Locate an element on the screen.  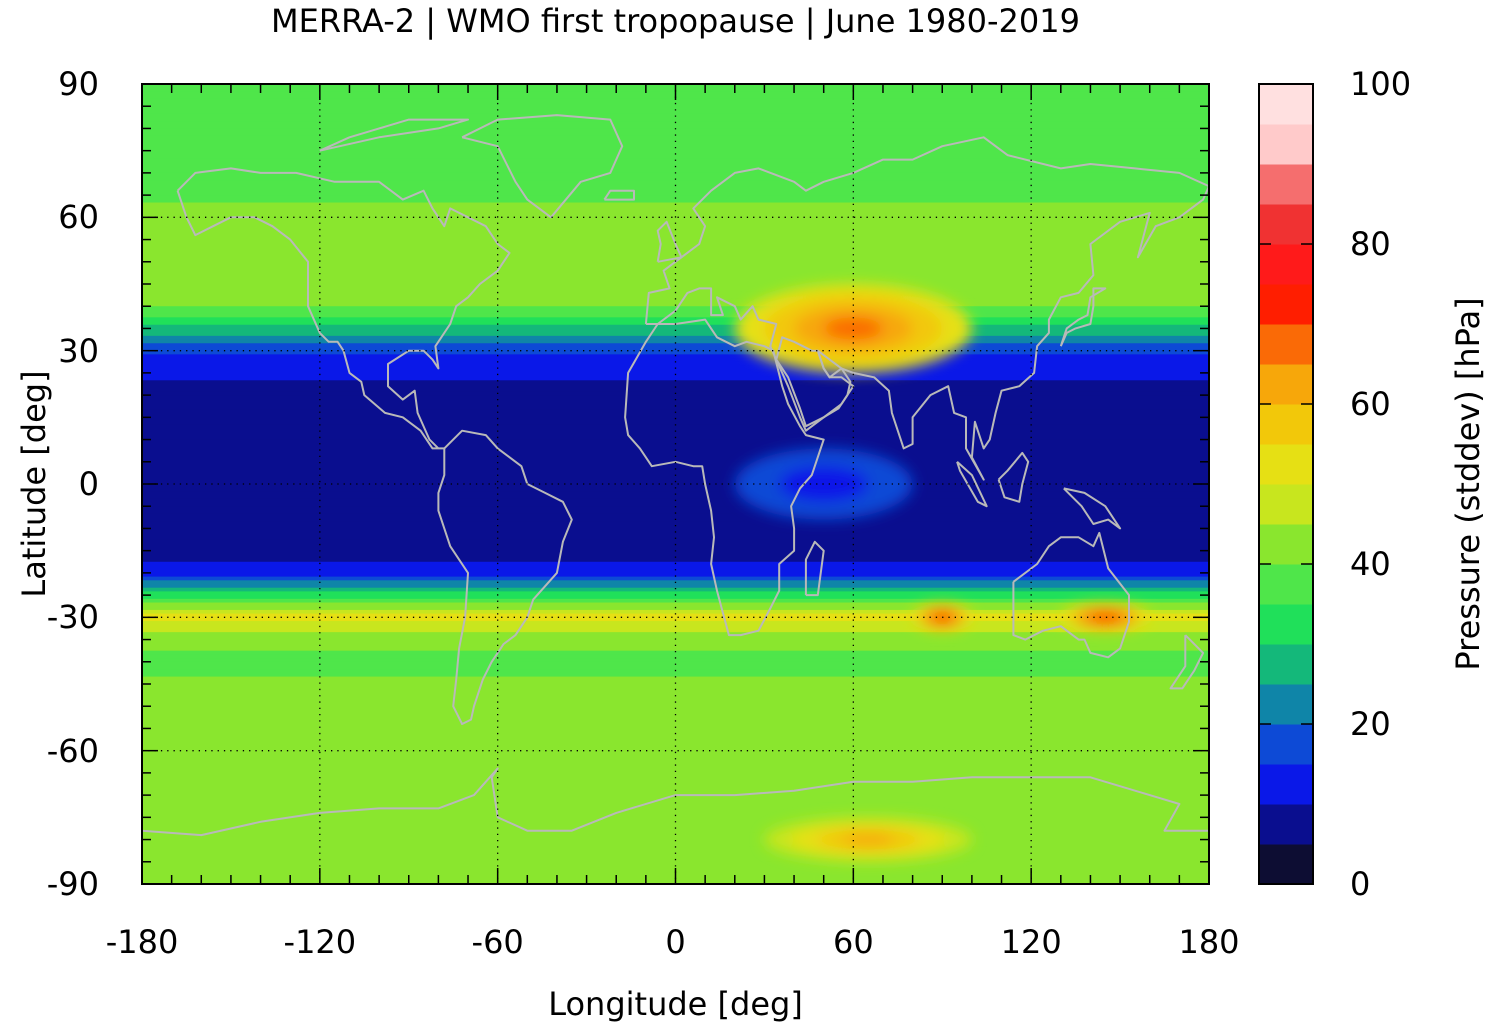
x-axis-label: Longitude [deg] is located at coordinates (675, 1004).